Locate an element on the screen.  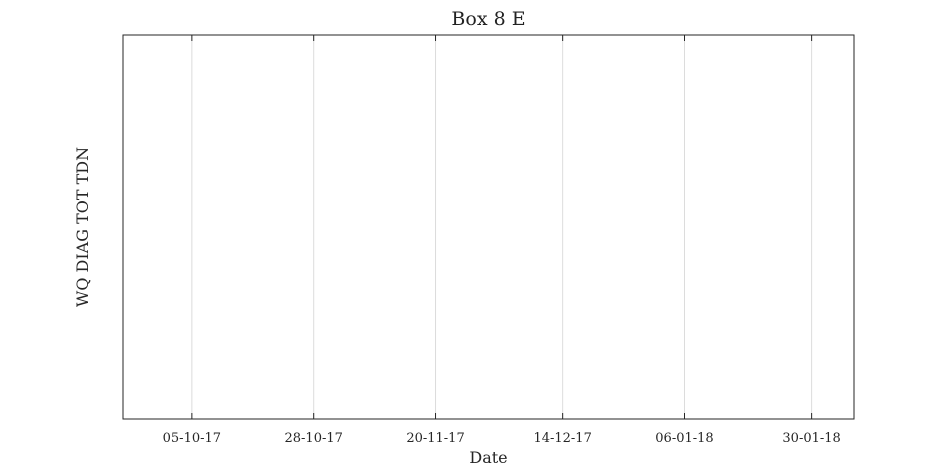
x-tick-label: 14-12-17 is located at coordinates (562, 438).